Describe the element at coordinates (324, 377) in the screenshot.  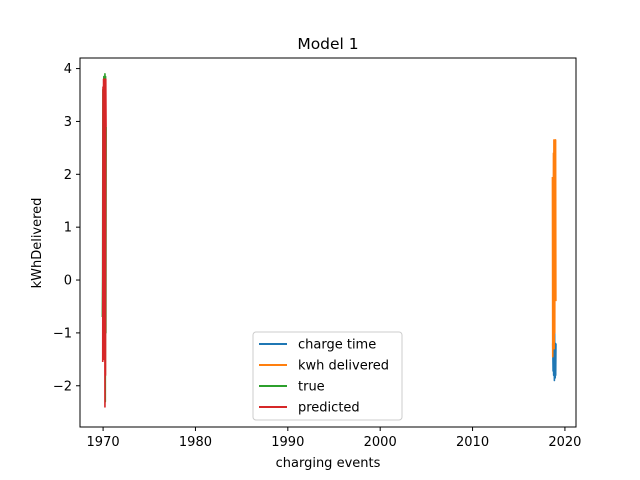
I see `legend-items: charge time kwh delivered true predicted` at that location.